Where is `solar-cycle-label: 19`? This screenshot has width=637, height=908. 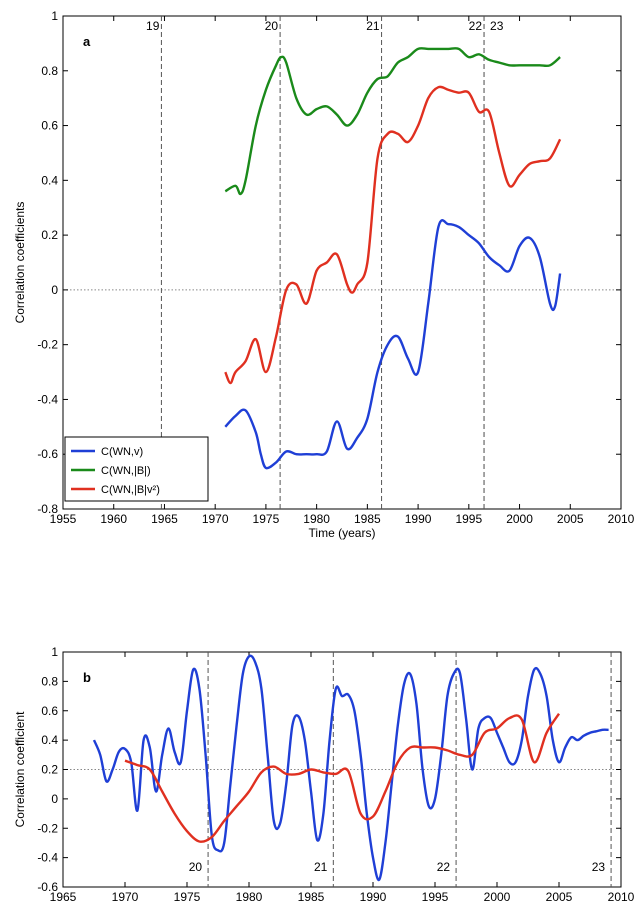 solar-cycle-label: 19 is located at coordinates (153, 26).